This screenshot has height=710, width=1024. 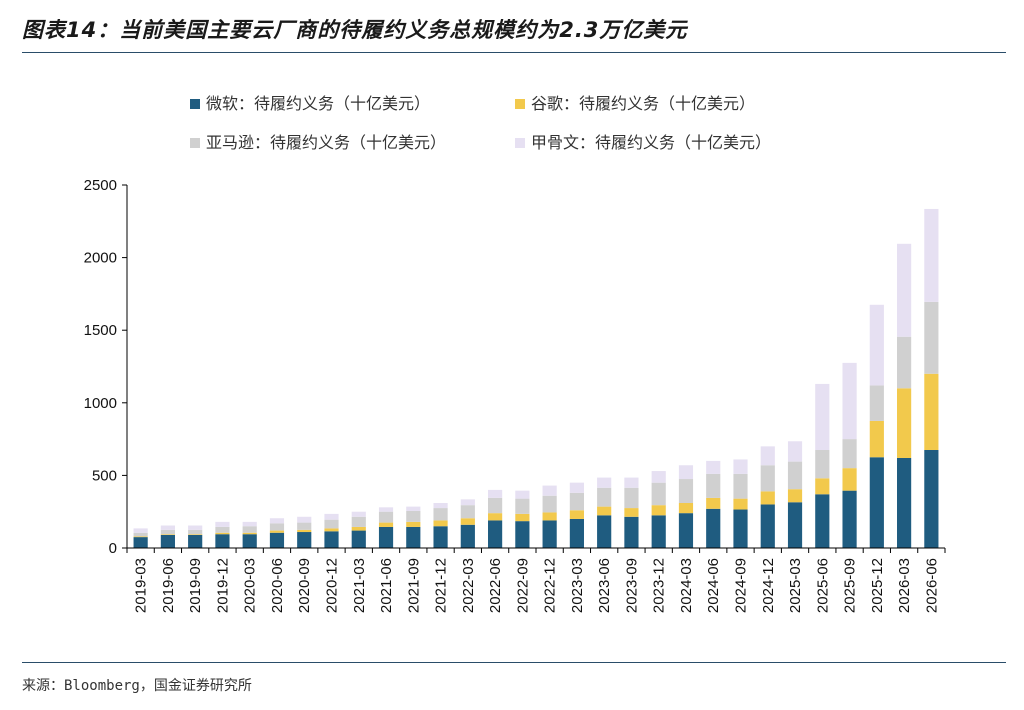 What do you see at coordinates (768, 585) in the screenshot?
I see `x-tick-label: 2024-12` at bounding box center [768, 585].